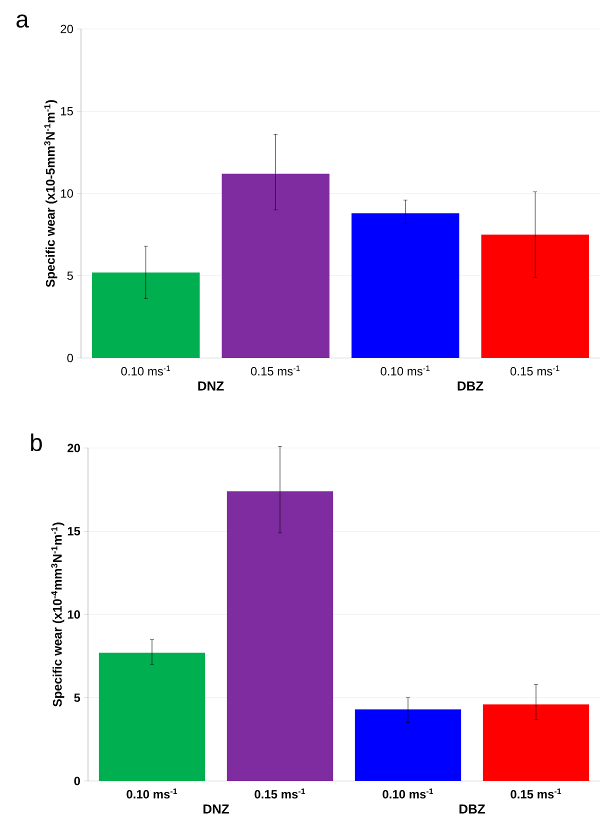  What do you see at coordinates (22, 21) in the screenshot?
I see `chart-title: a` at bounding box center [22, 21].